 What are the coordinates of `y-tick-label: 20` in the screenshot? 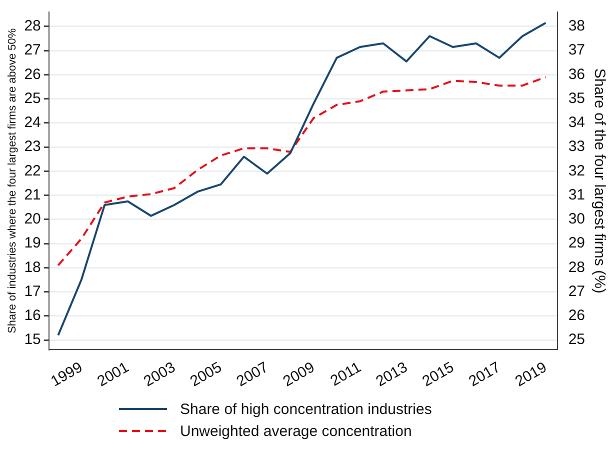 It's located at (32, 219).